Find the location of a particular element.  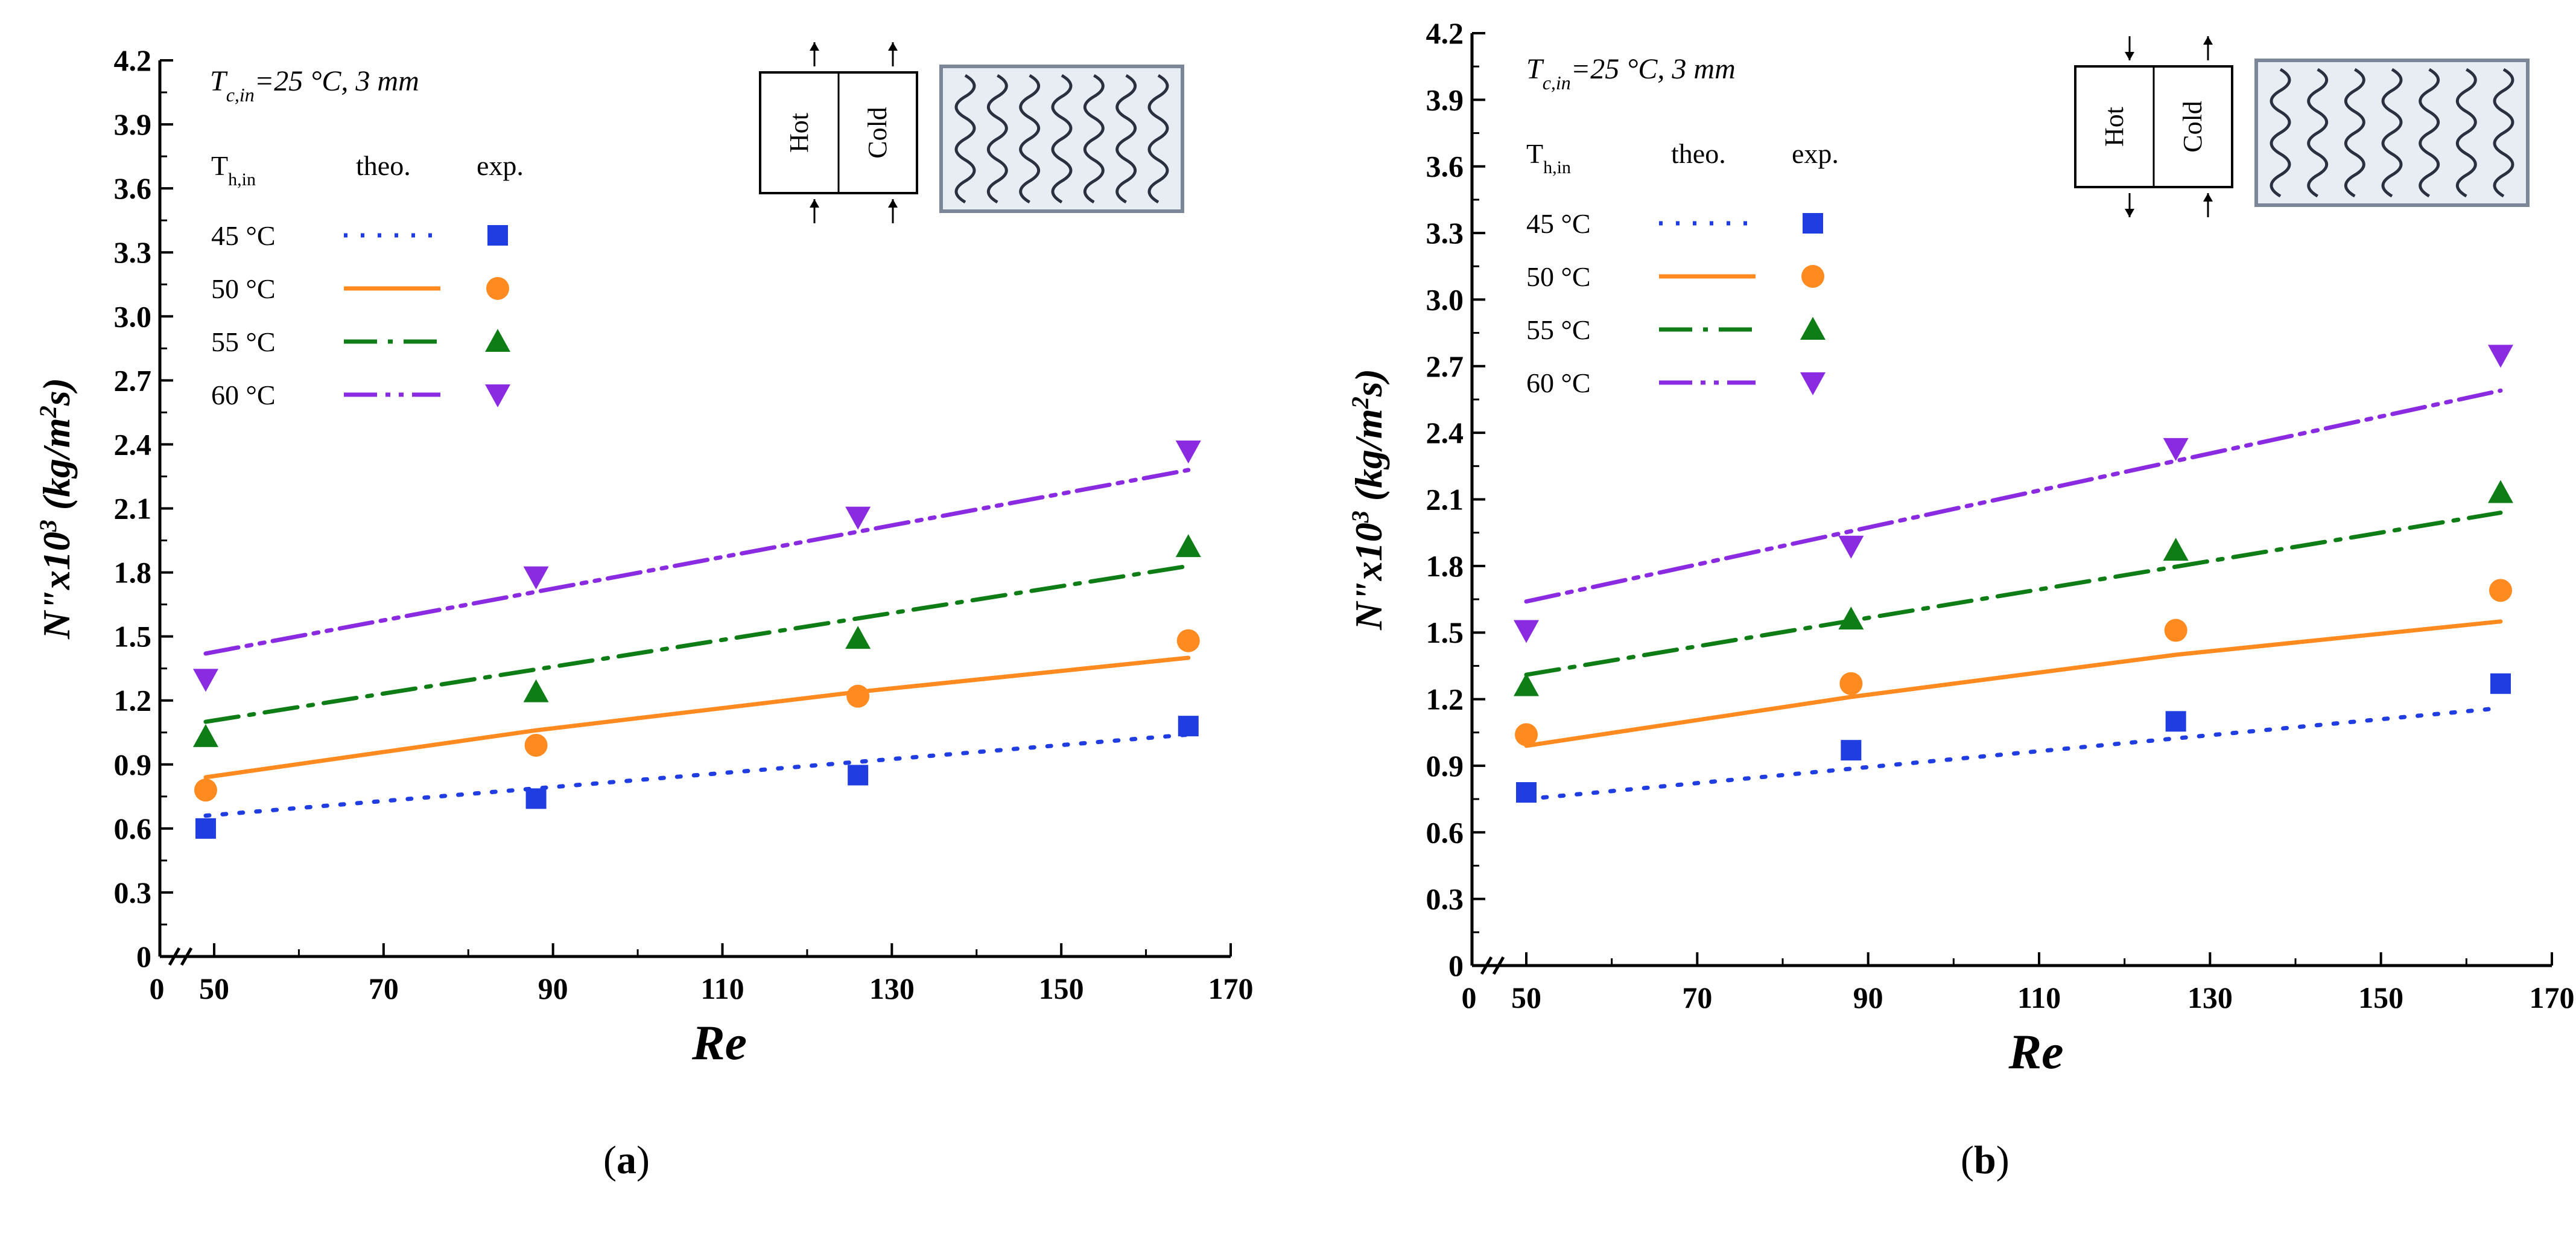

legend-header-exp: exp. is located at coordinates (500, 165).